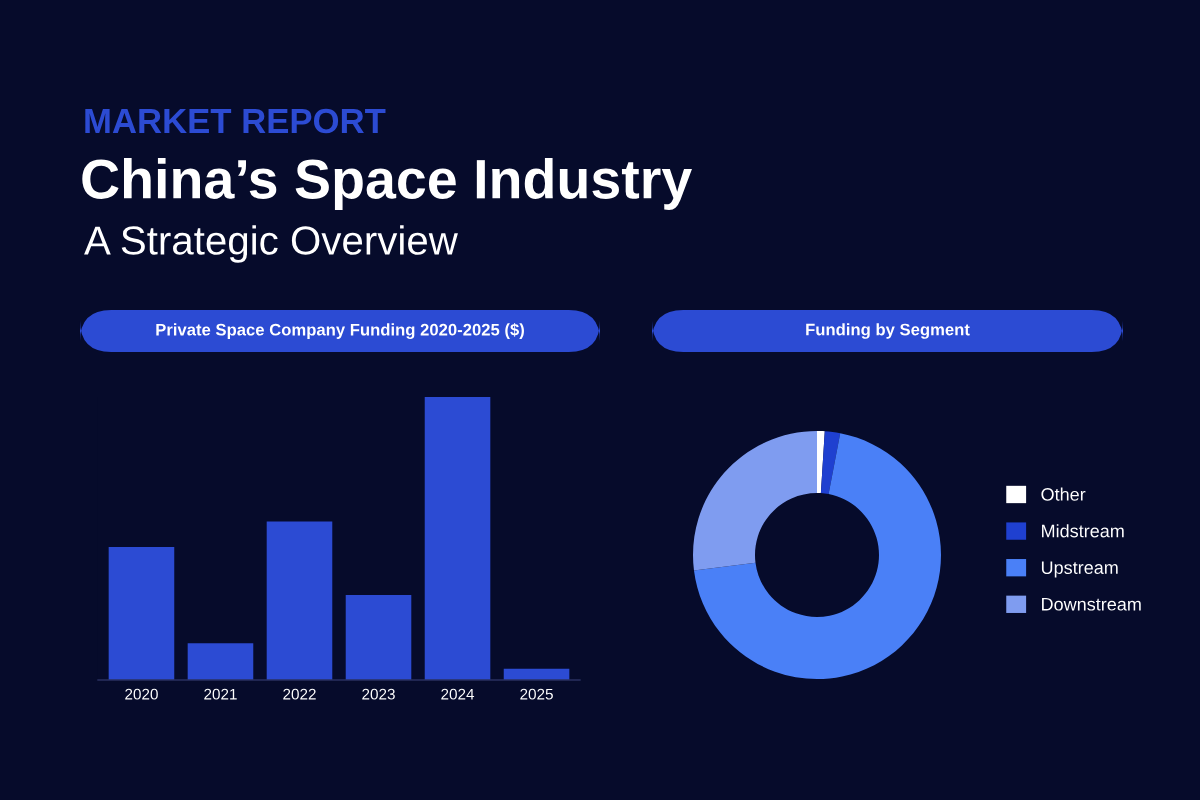 The width and height of the screenshot is (1200, 800). Describe the element at coordinates (299, 694) in the screenshot. I see `x-tick-label: 2022` at that location.